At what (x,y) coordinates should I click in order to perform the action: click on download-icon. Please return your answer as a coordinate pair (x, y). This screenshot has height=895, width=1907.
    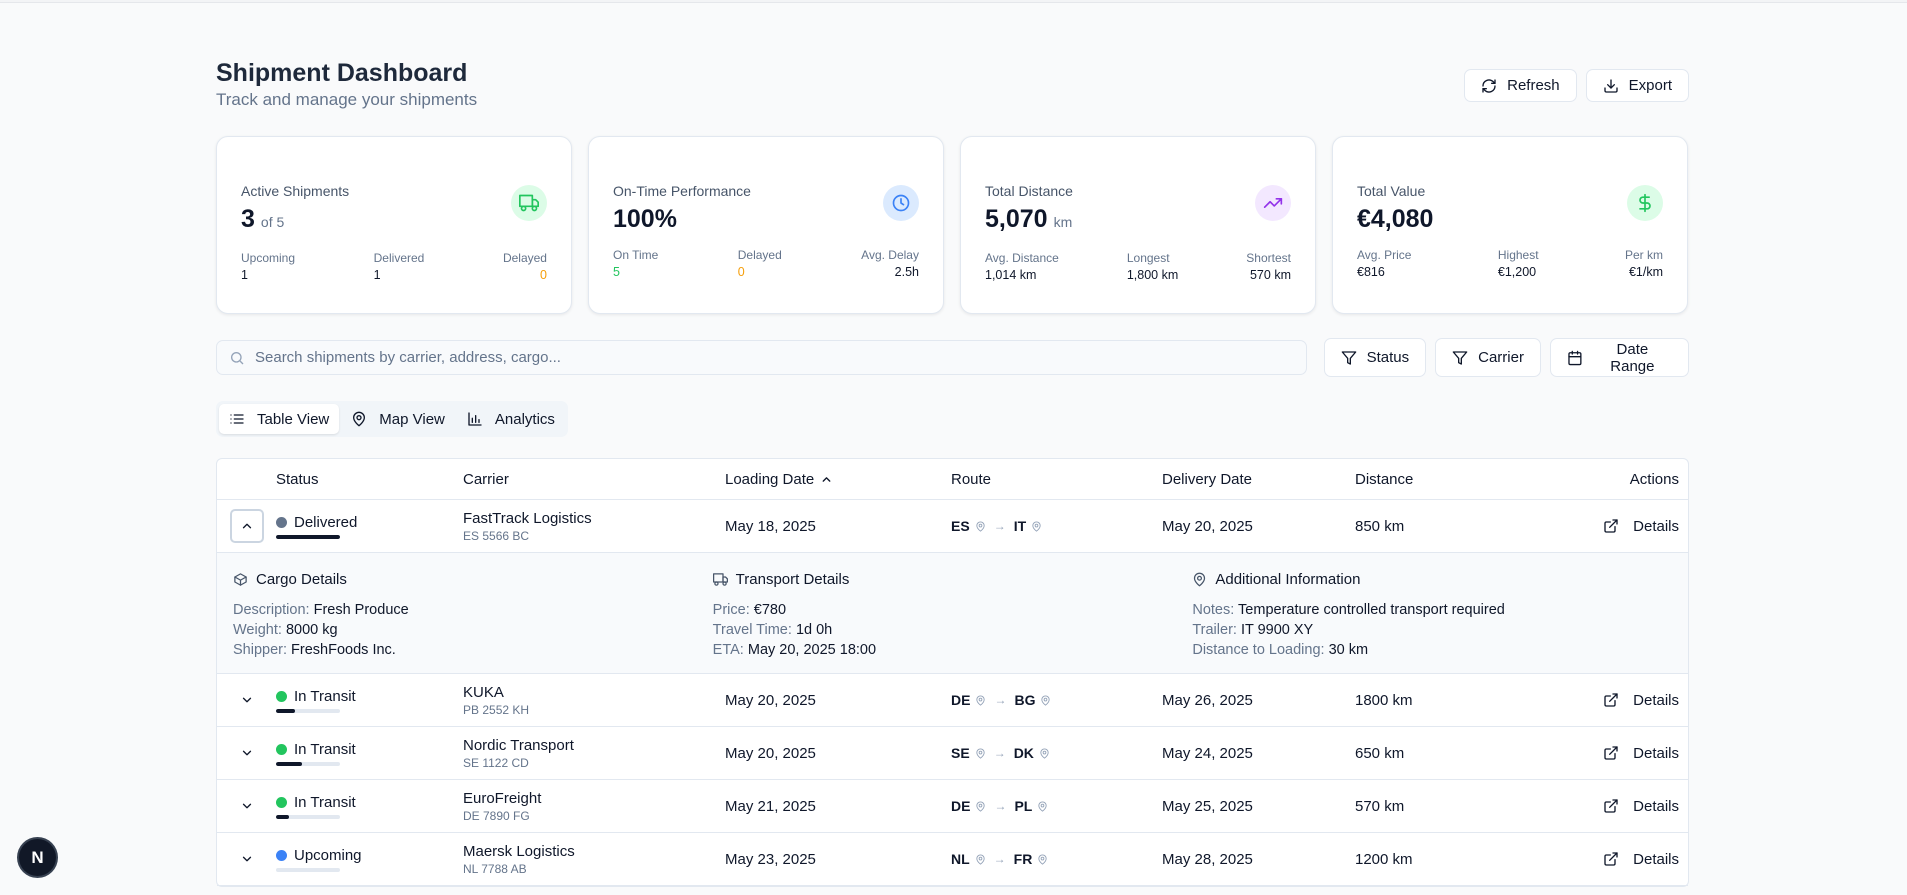
    Looking at the image, I should click on (1610, 85).